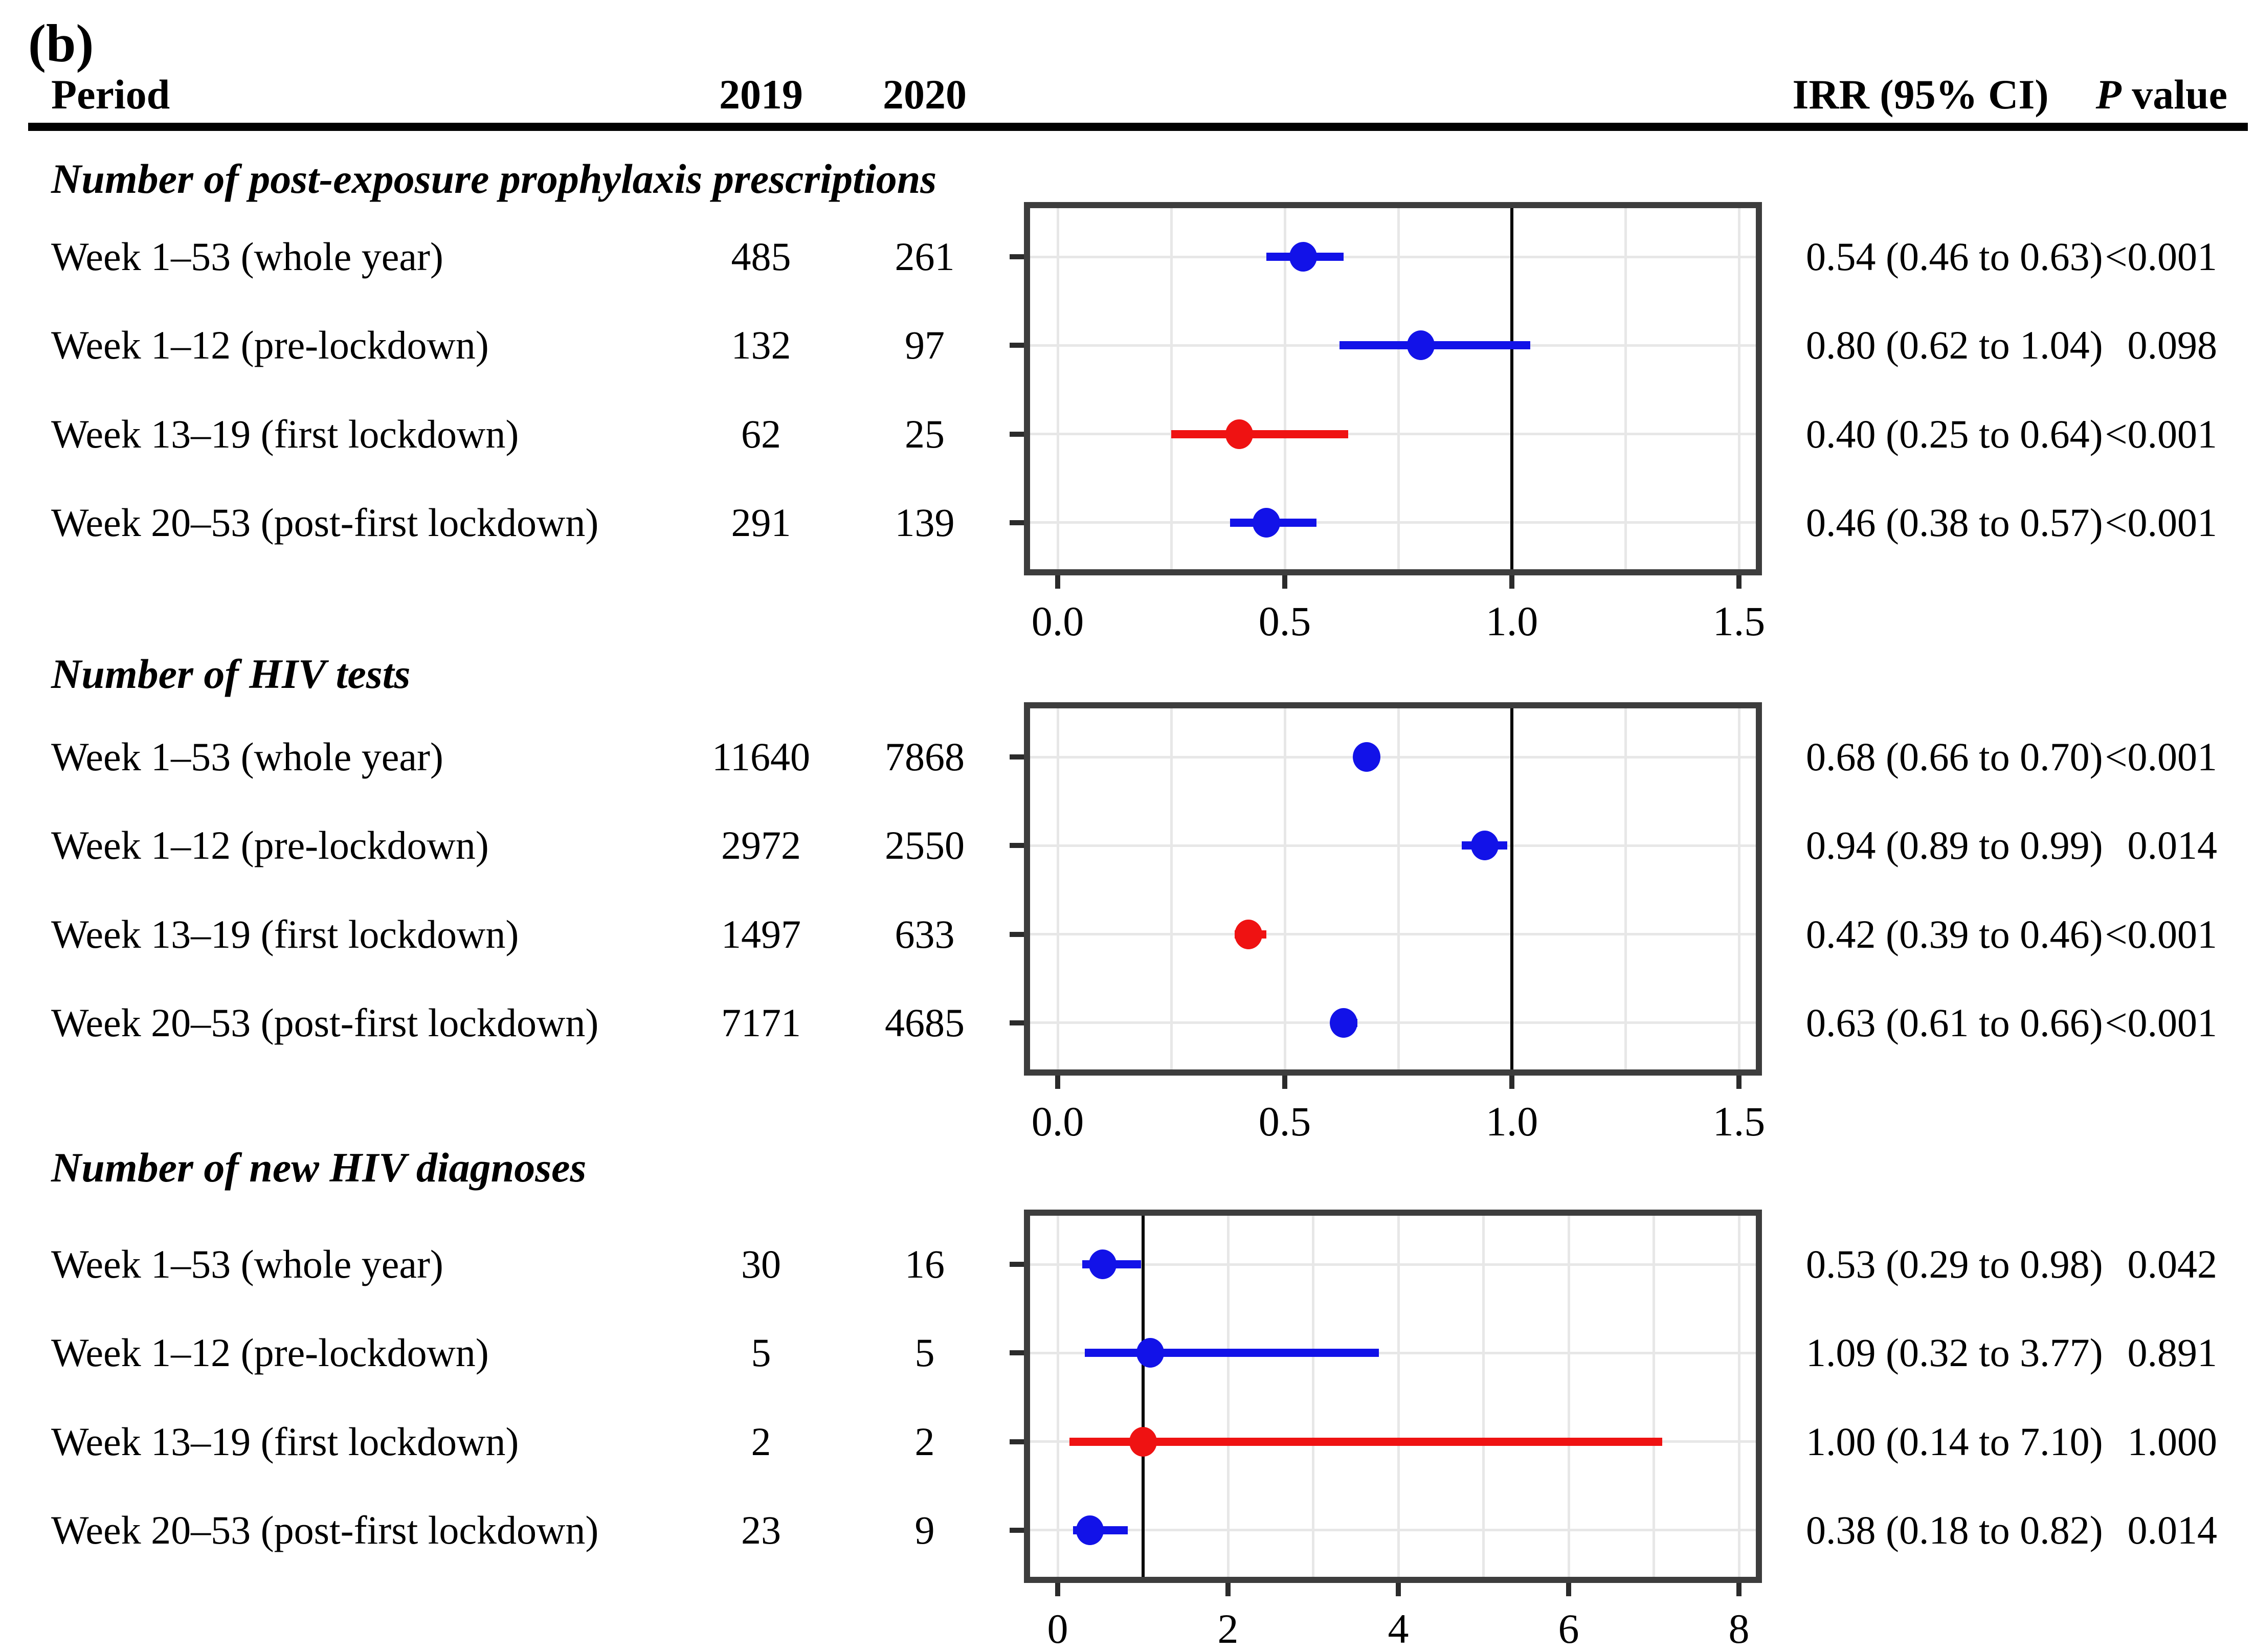  I want to click on row-2019-value: 30, so click(761, 1264).